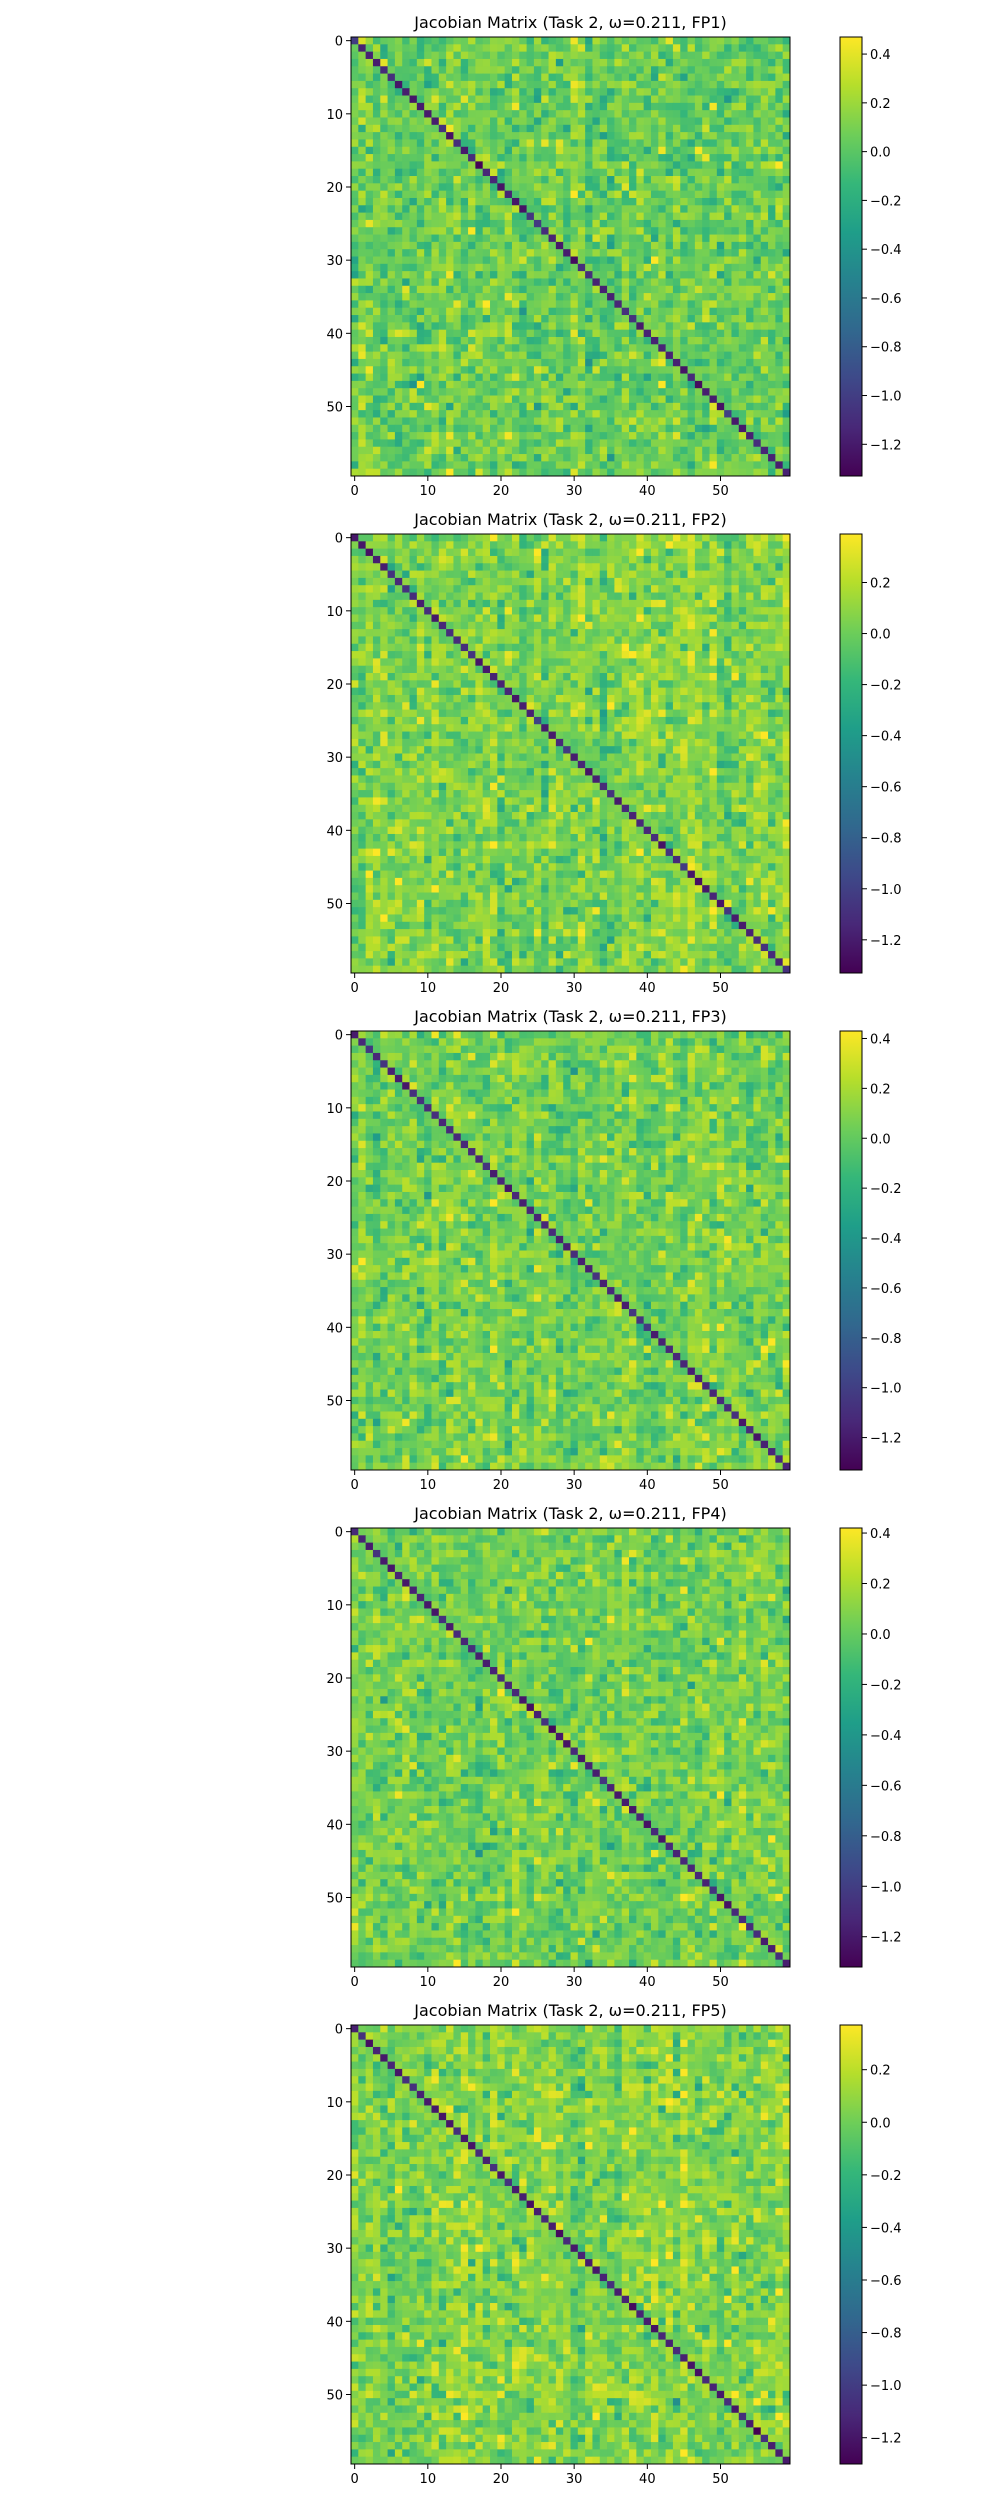  Describe the element at coordinates (886, 250) in the screenshot. I see `colorbar-tick-label: −0.4` at that location.